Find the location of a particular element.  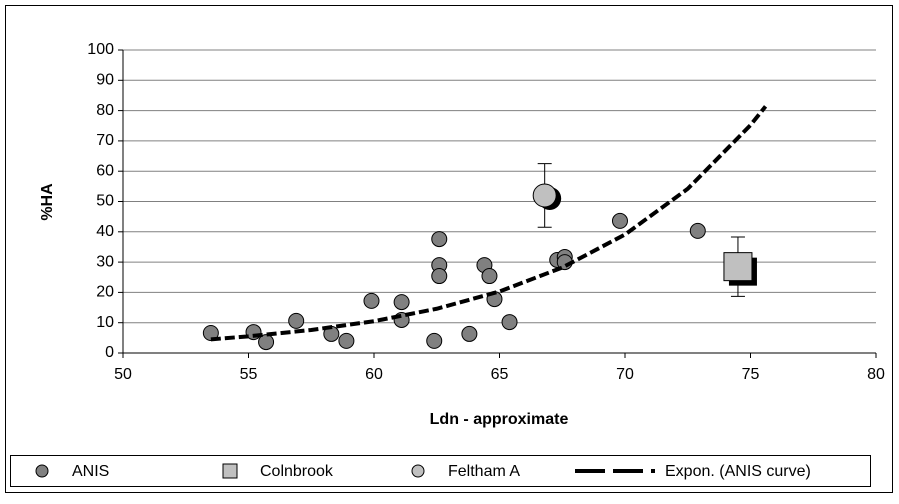

legend-label: ANIS is located at coordinates (90, 471).